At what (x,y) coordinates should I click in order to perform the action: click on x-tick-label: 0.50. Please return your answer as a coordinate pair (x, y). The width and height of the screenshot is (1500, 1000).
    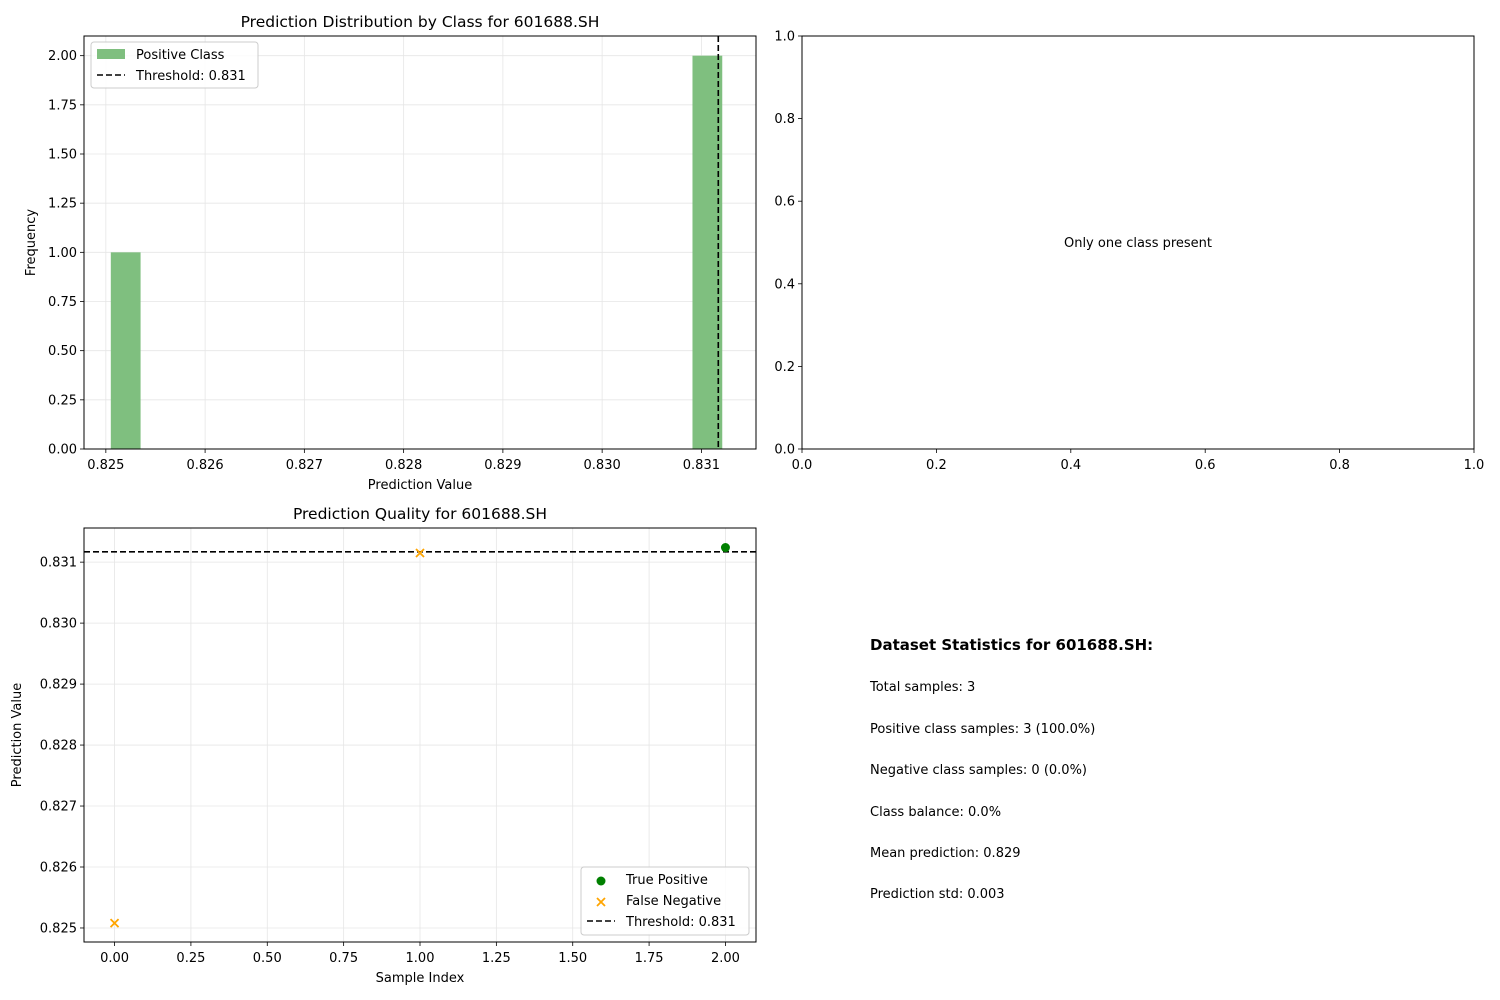
    Looking at the image, I should click on (267, 958).